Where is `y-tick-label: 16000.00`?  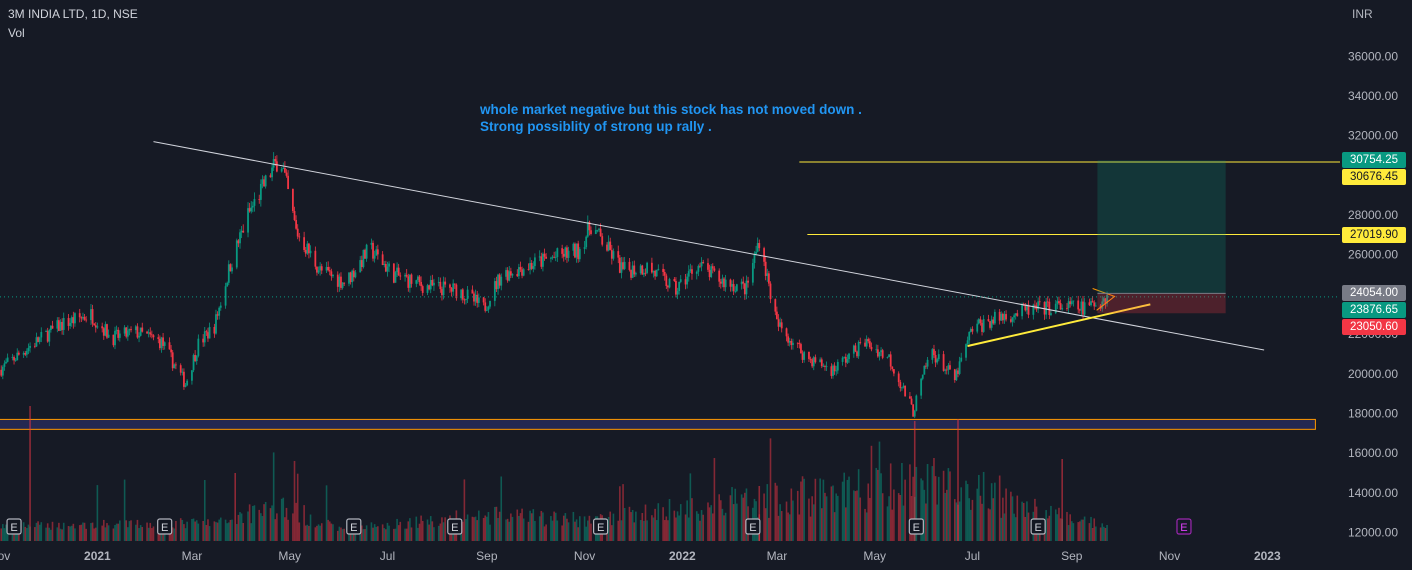 y-tick-label: 16000.00 is located at coordinates (1373, 453).